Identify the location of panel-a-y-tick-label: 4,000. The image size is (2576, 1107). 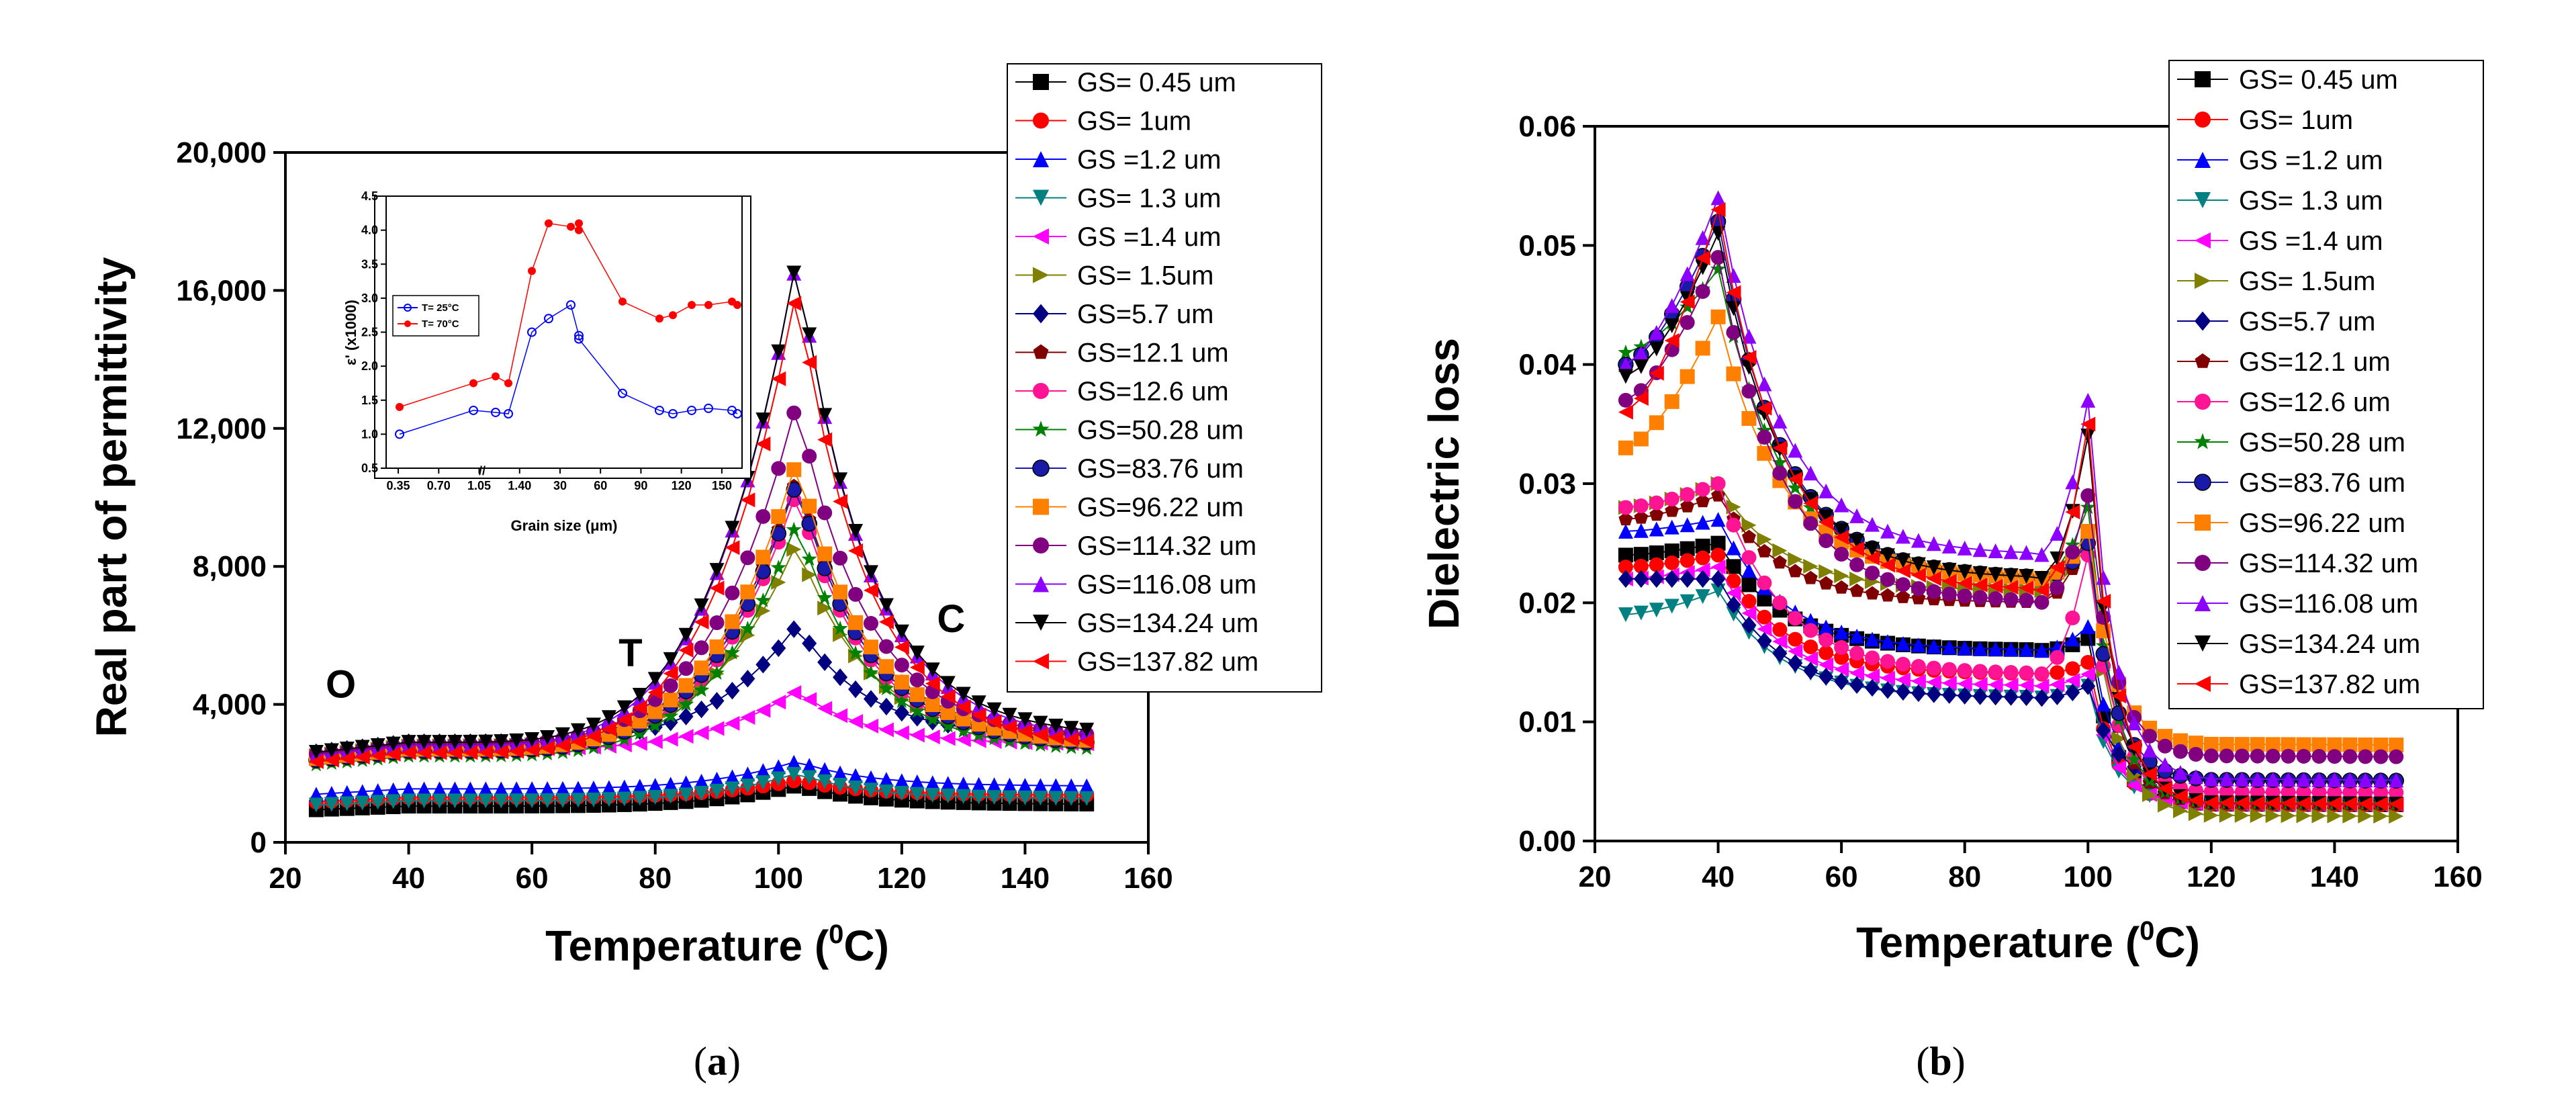
(230, 705).